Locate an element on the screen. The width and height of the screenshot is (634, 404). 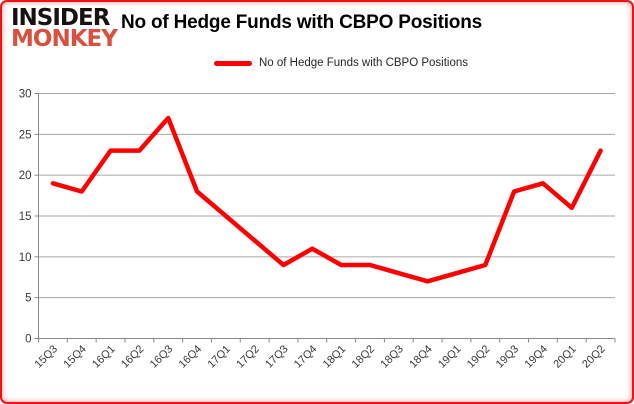
x-axis-label: 15Q3 is located at coordinates (47, 357).